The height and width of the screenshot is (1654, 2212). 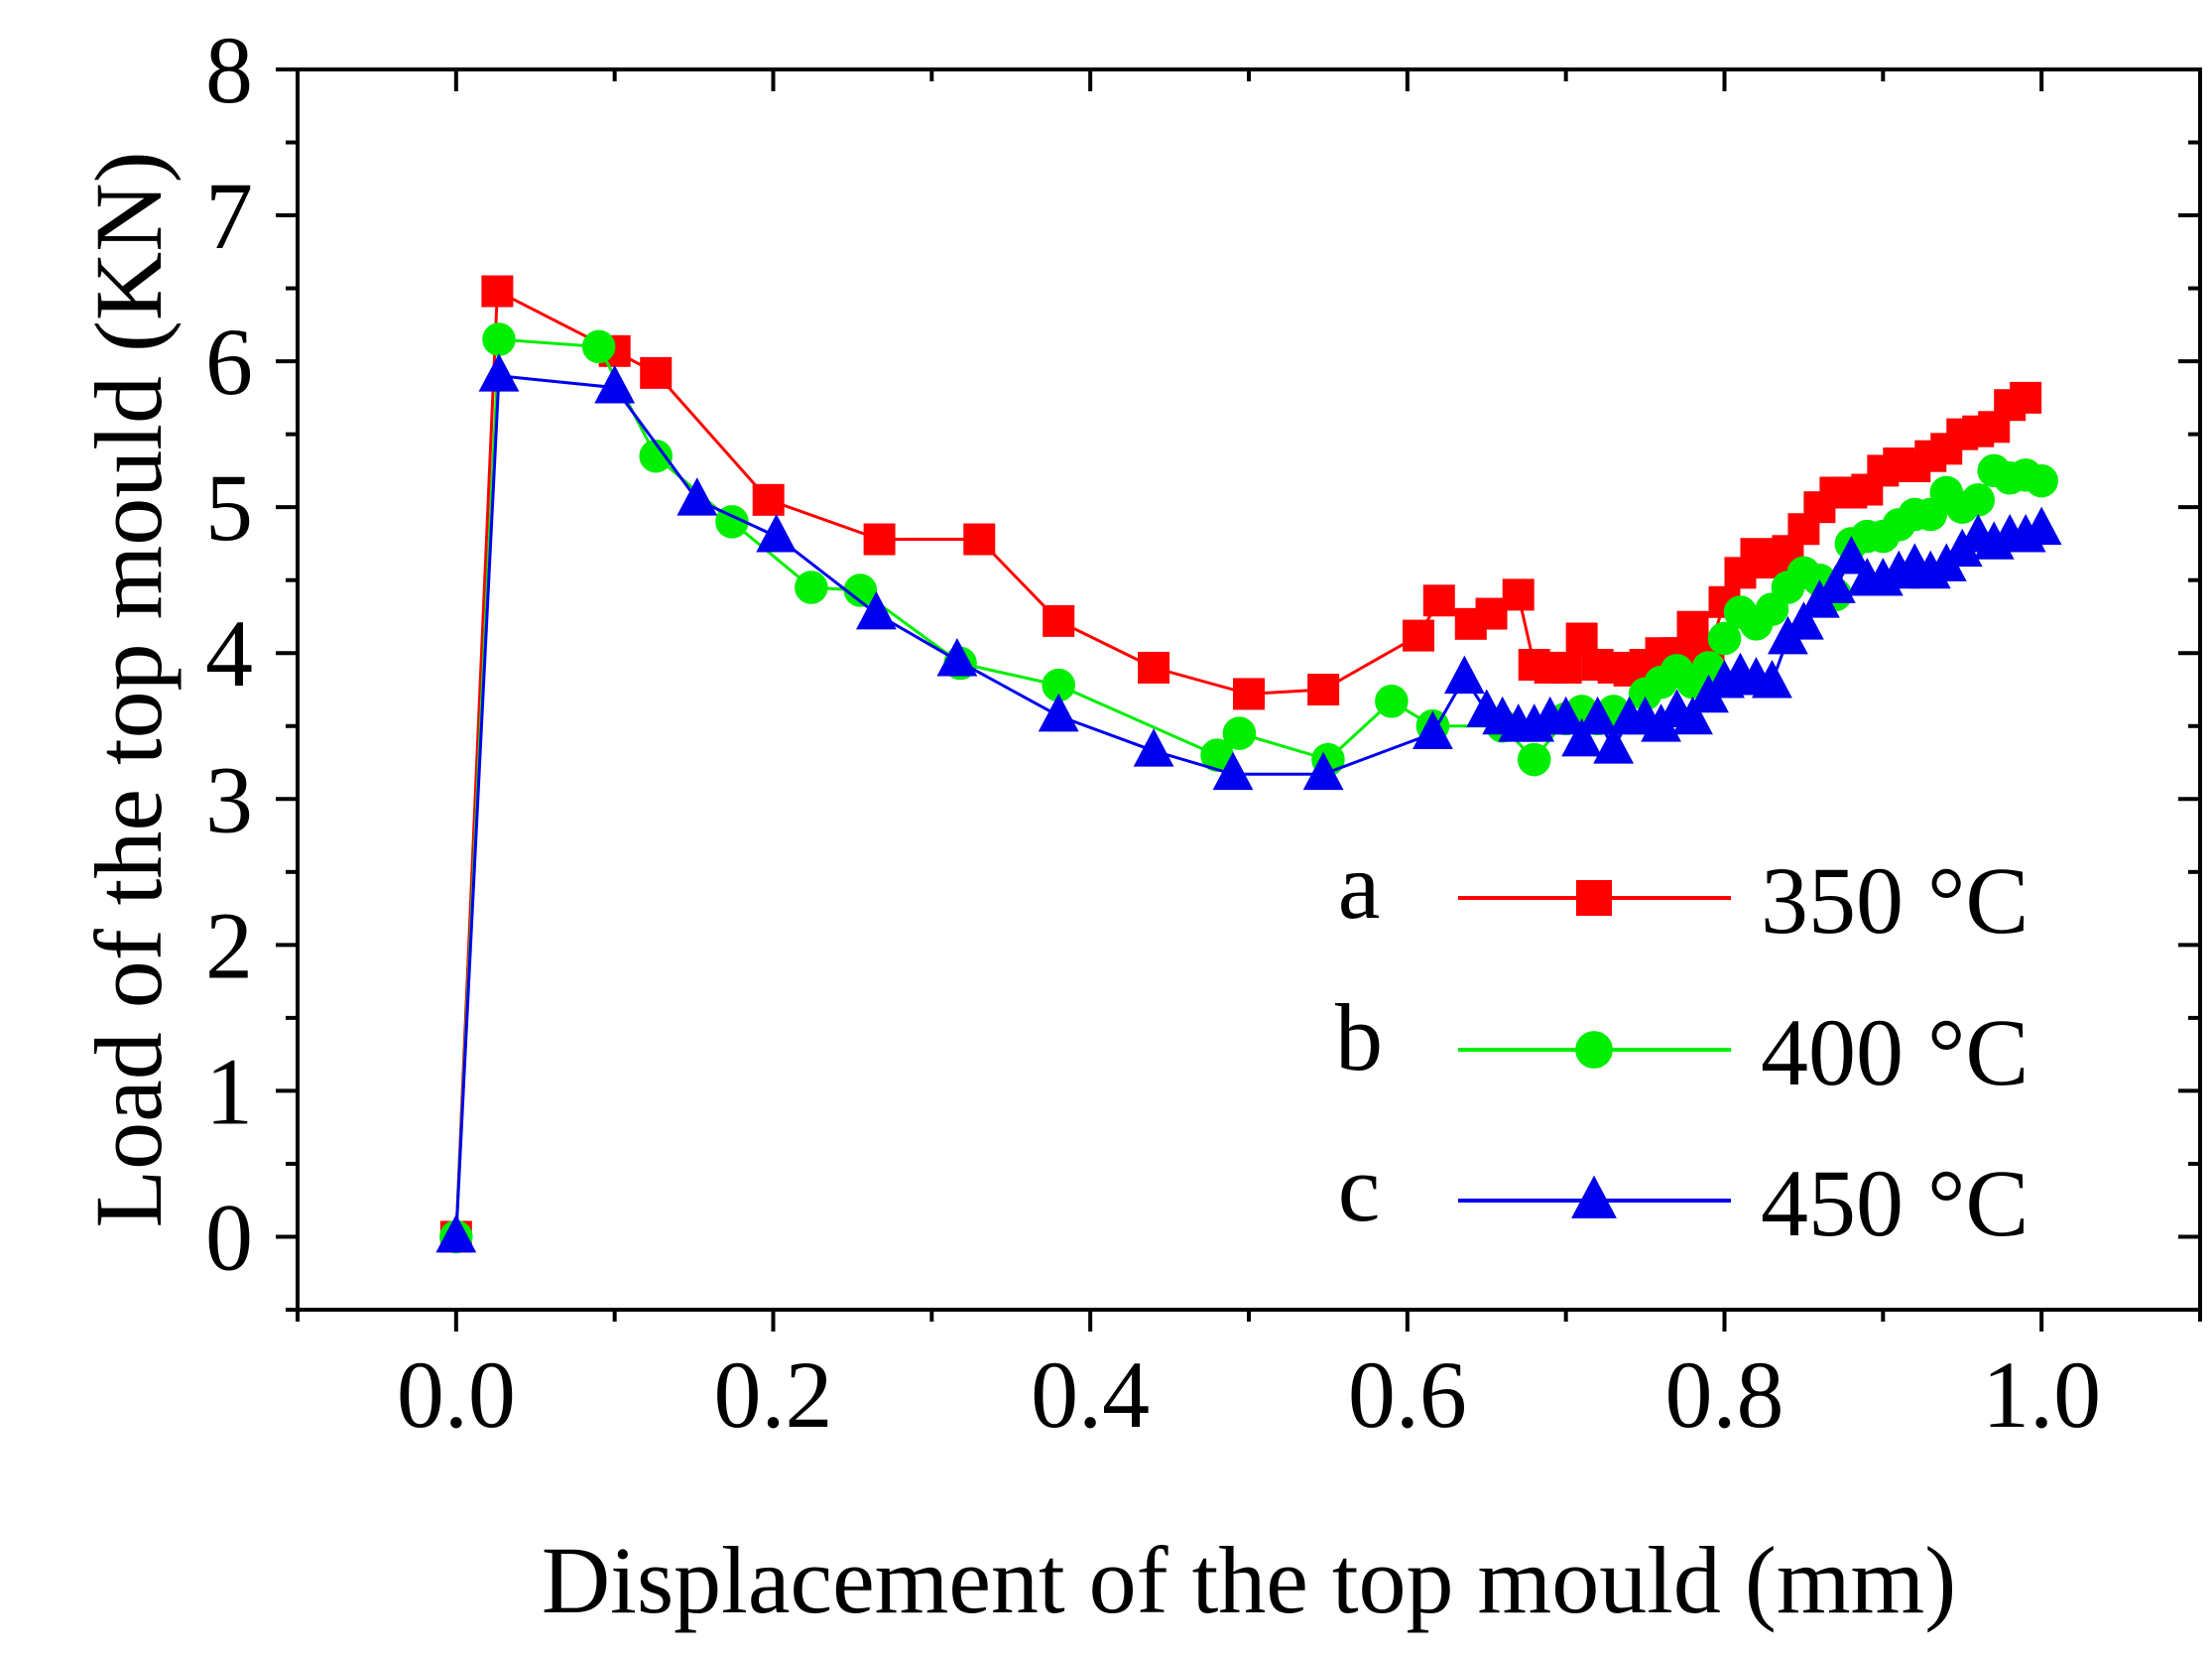 I want to click on x-tick-label: 1.0, so click(x=2042, y=1394).